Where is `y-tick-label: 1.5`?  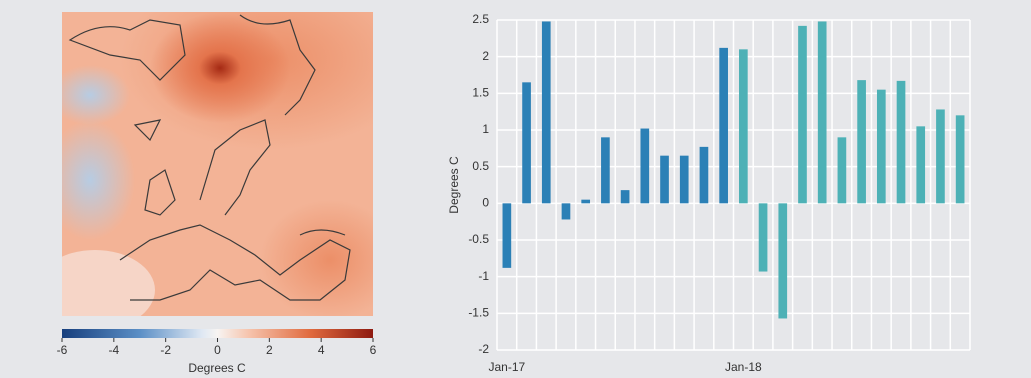 y-tick-label: 1.5 is located at coordinates (480, 93).